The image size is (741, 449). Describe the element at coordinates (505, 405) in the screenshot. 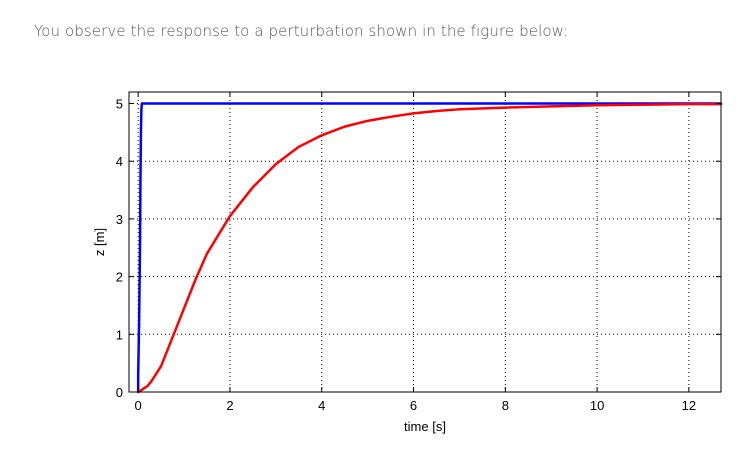

I see `x-tick-label: 8` at that location.